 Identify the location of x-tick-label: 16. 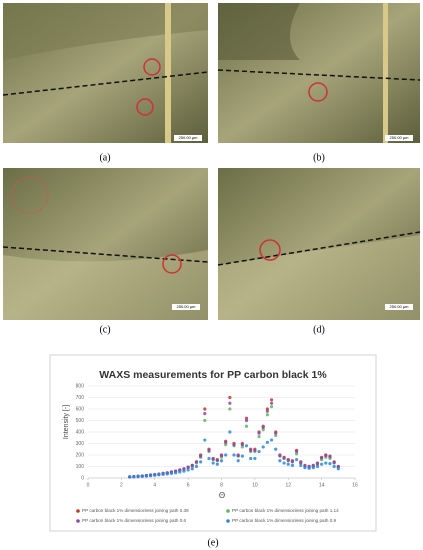
(355, 485).